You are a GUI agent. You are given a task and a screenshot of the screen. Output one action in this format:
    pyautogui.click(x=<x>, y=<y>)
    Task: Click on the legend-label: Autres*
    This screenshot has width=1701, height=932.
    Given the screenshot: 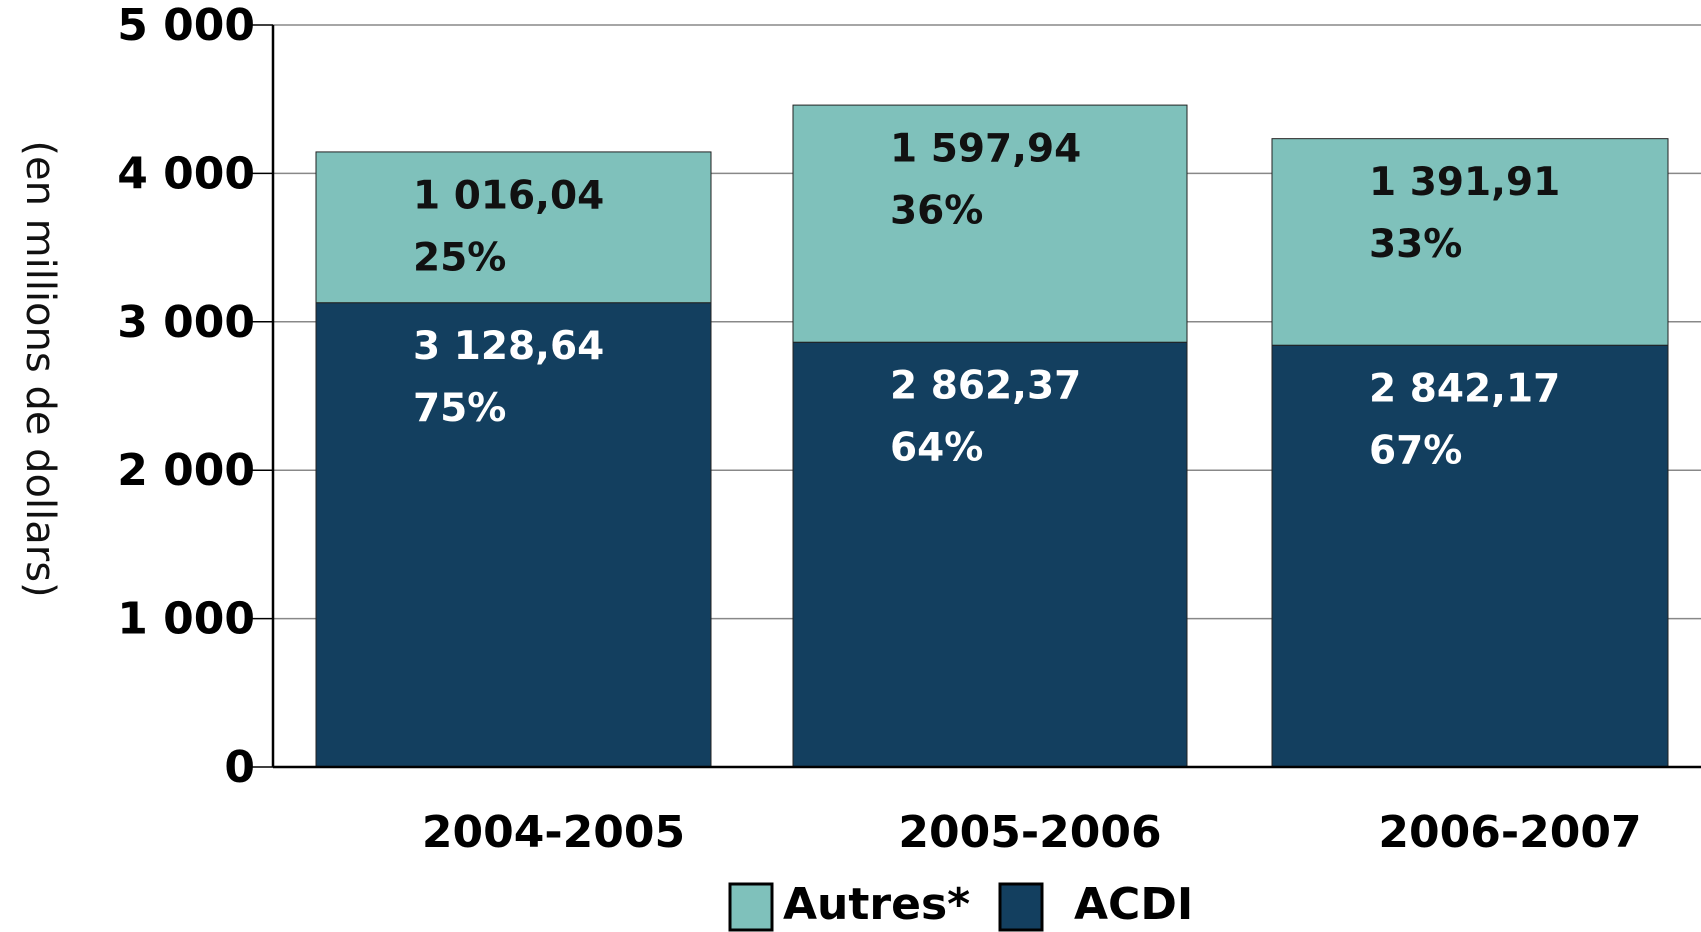 What is the action you would take?
    pyautogui.click(x=876, y=904)
    